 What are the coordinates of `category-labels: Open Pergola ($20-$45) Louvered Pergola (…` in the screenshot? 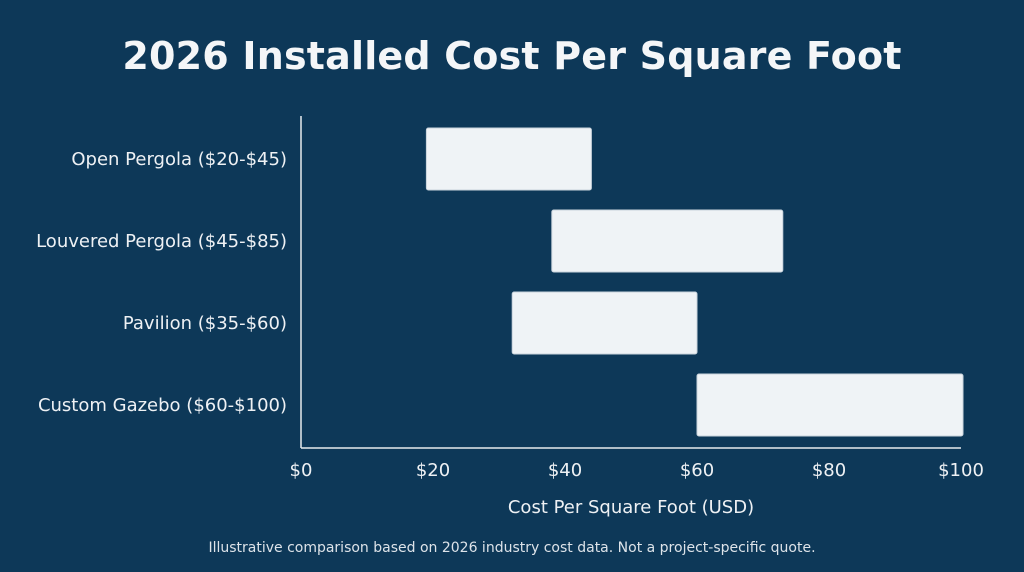 It's located at (161, 282).